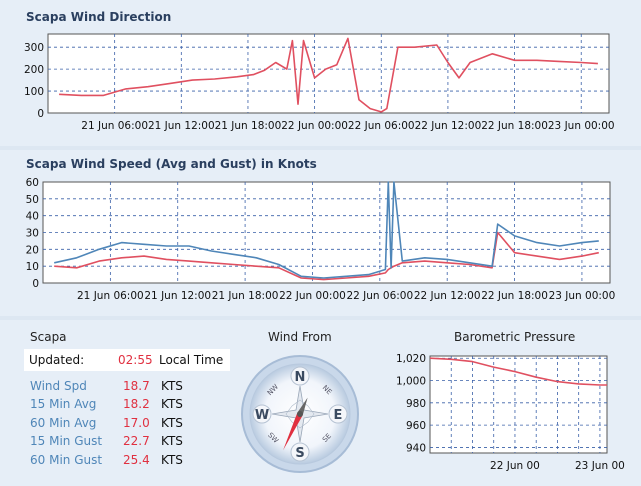 Image resolution: width=641 pixels, height=486 pixels. What do you see at coordinates (34, 70) in the screenshot?
I see `y-tick-label: 200` at bounding box center [34, 70].